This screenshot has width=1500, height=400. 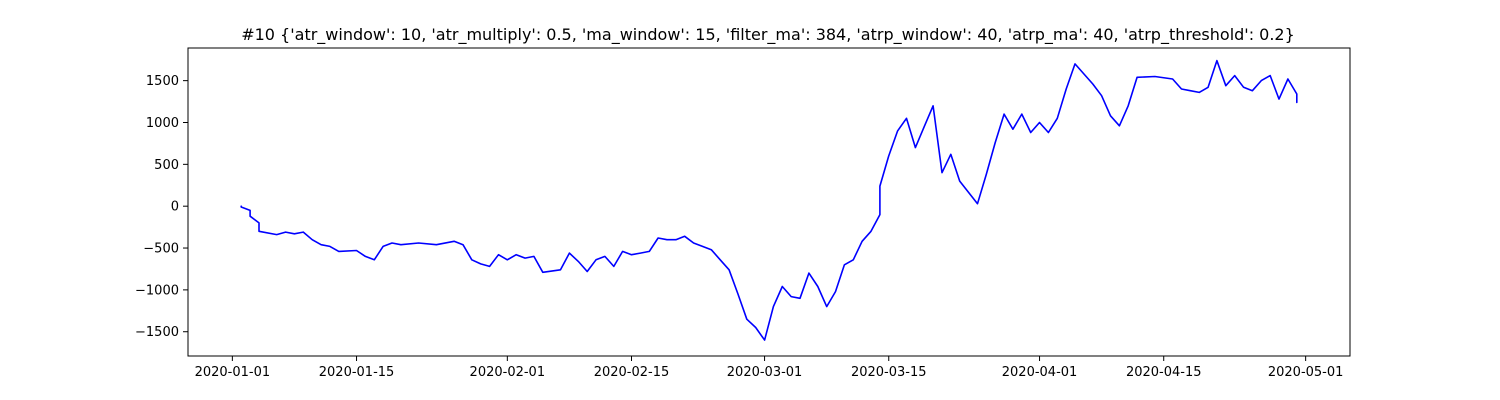 What do you see at coordinates (1040, 372) in the screenshot?
I see `x-tick-label: 2020-04-01` at bounding box center [1040, 372].